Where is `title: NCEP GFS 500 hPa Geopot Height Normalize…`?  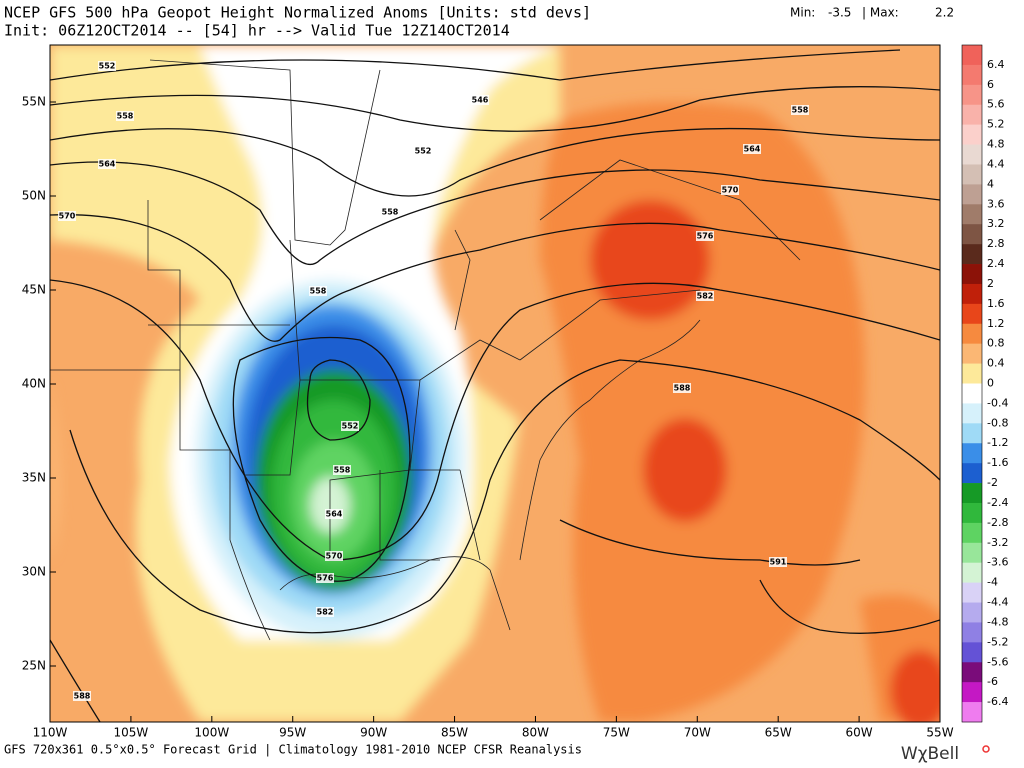
title: NCEP GFS 500 hPa Geopot Height Normalize… is located at coordinates (297, 13).